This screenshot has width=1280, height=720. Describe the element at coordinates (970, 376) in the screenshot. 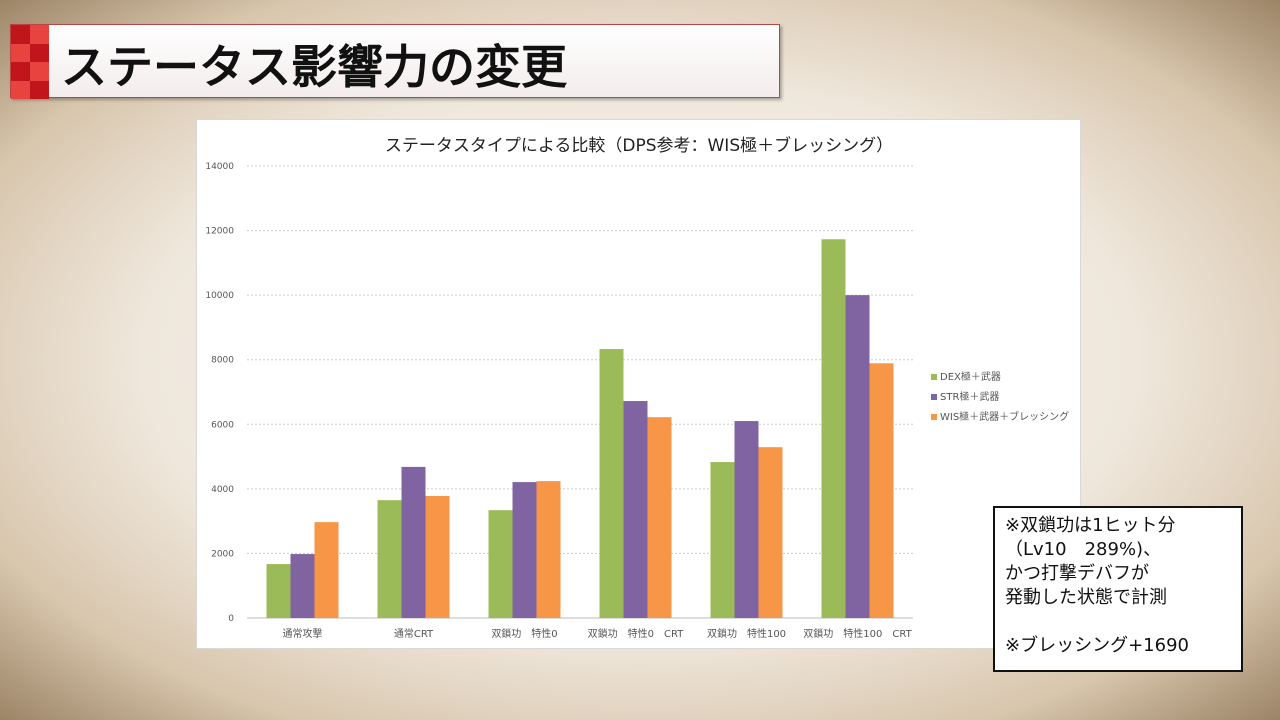

I see `legend-label: DEX極＋武器` at that location.